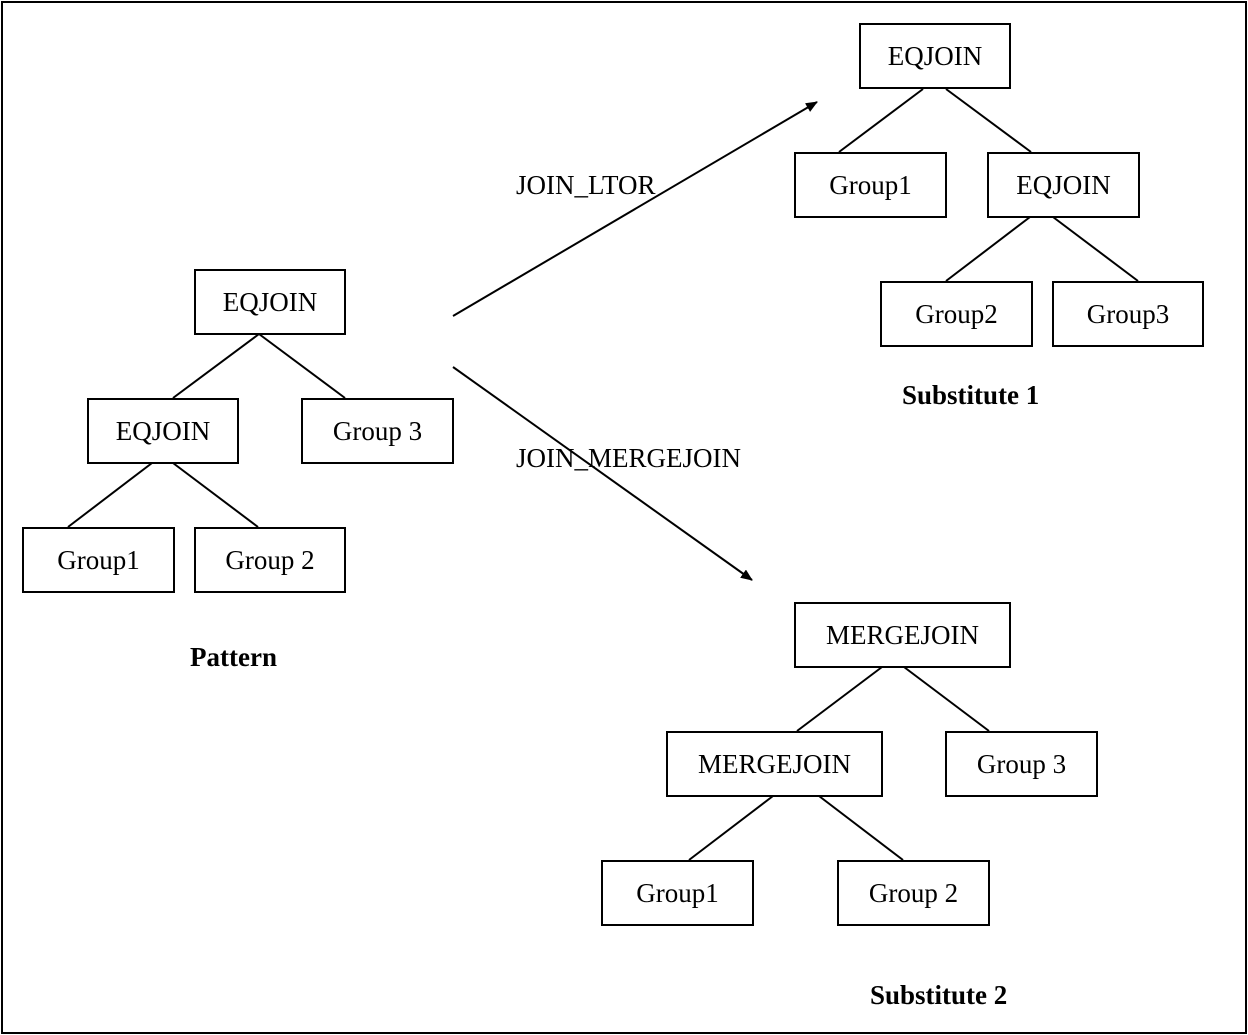 This screenshot has width=1248, height=1035. Describe the element at coordinates (270, 560) in the screenshot. I see `pattern-group2-node: Group 2` at that location.